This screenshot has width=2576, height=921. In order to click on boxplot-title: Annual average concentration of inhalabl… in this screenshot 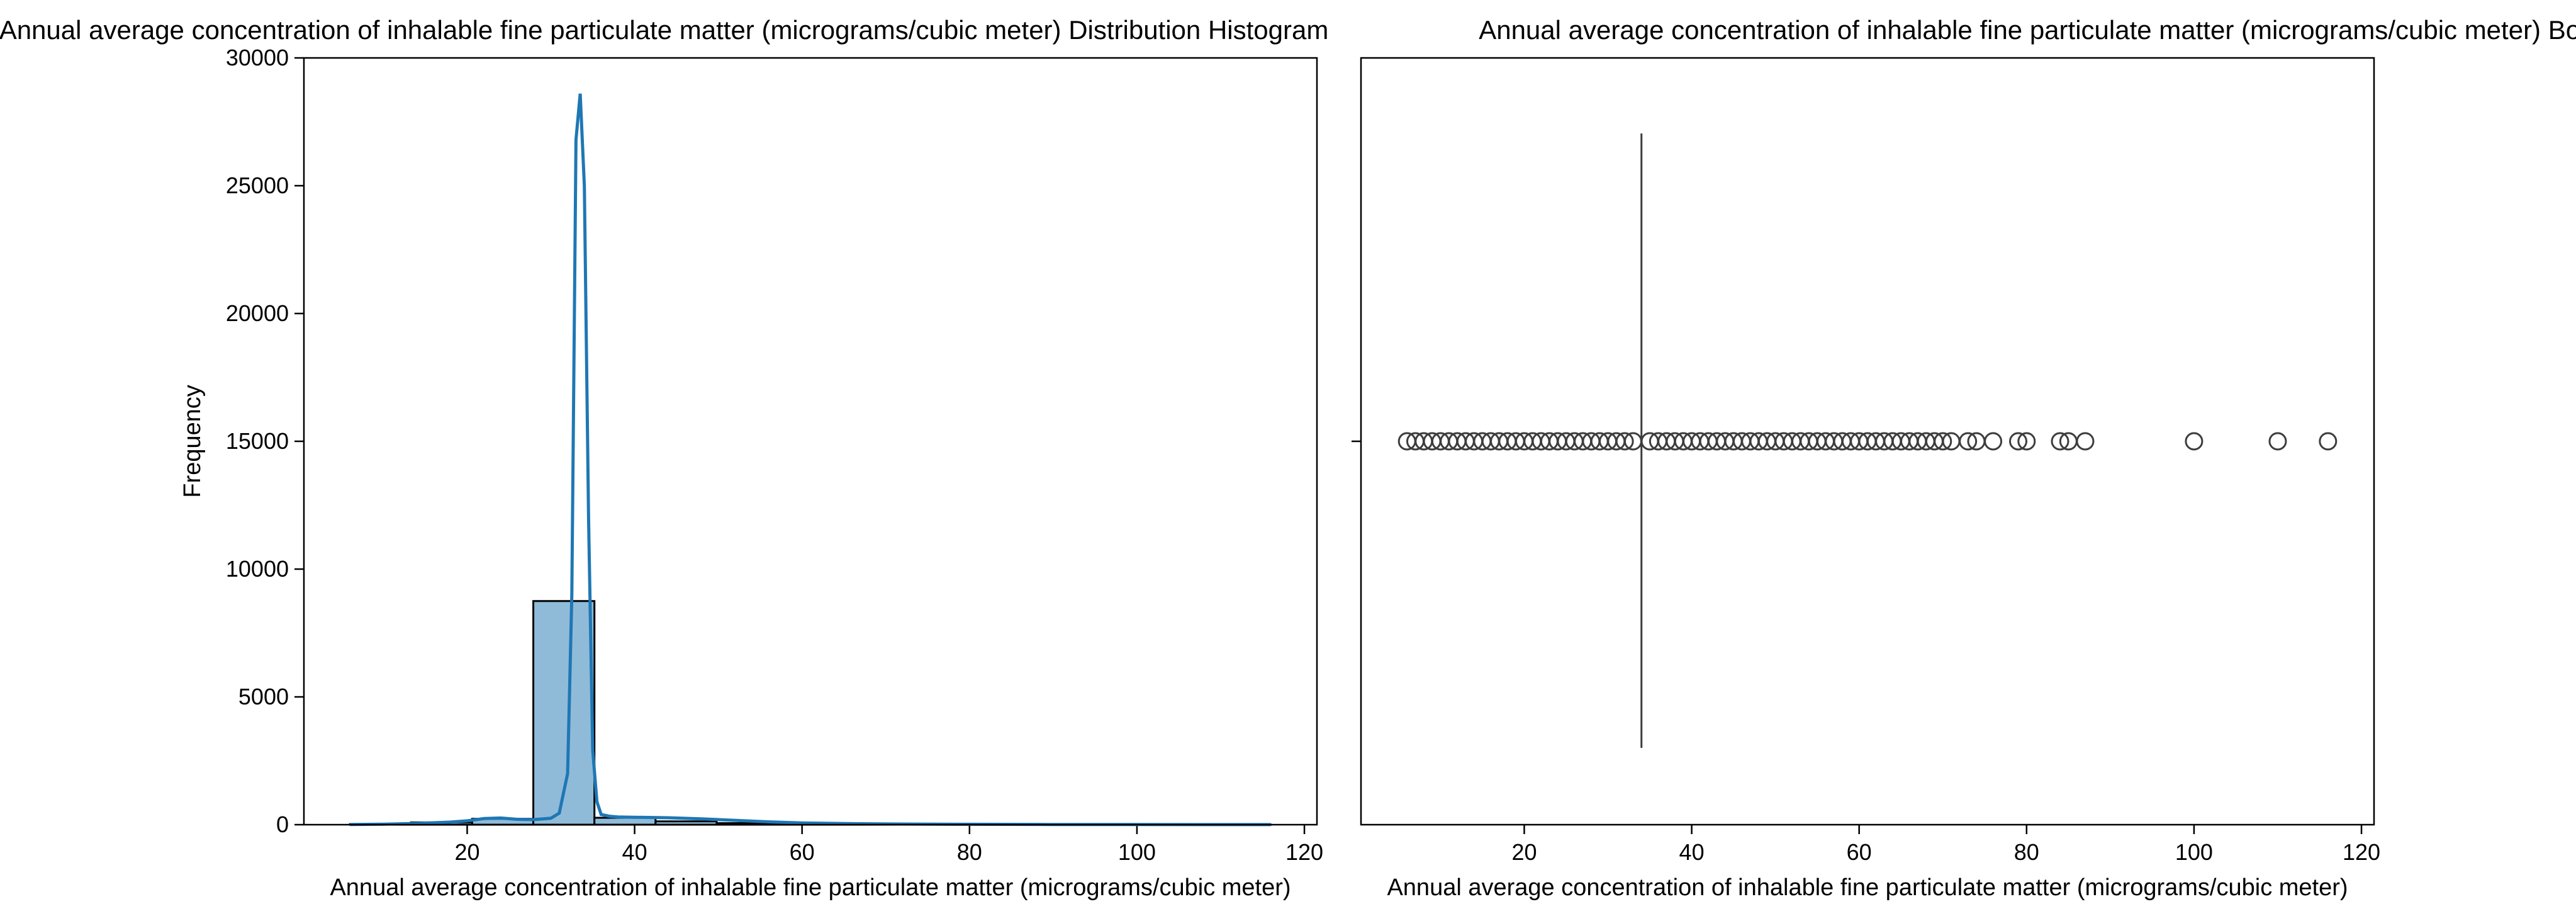, I will do `click(2027, 30)`.